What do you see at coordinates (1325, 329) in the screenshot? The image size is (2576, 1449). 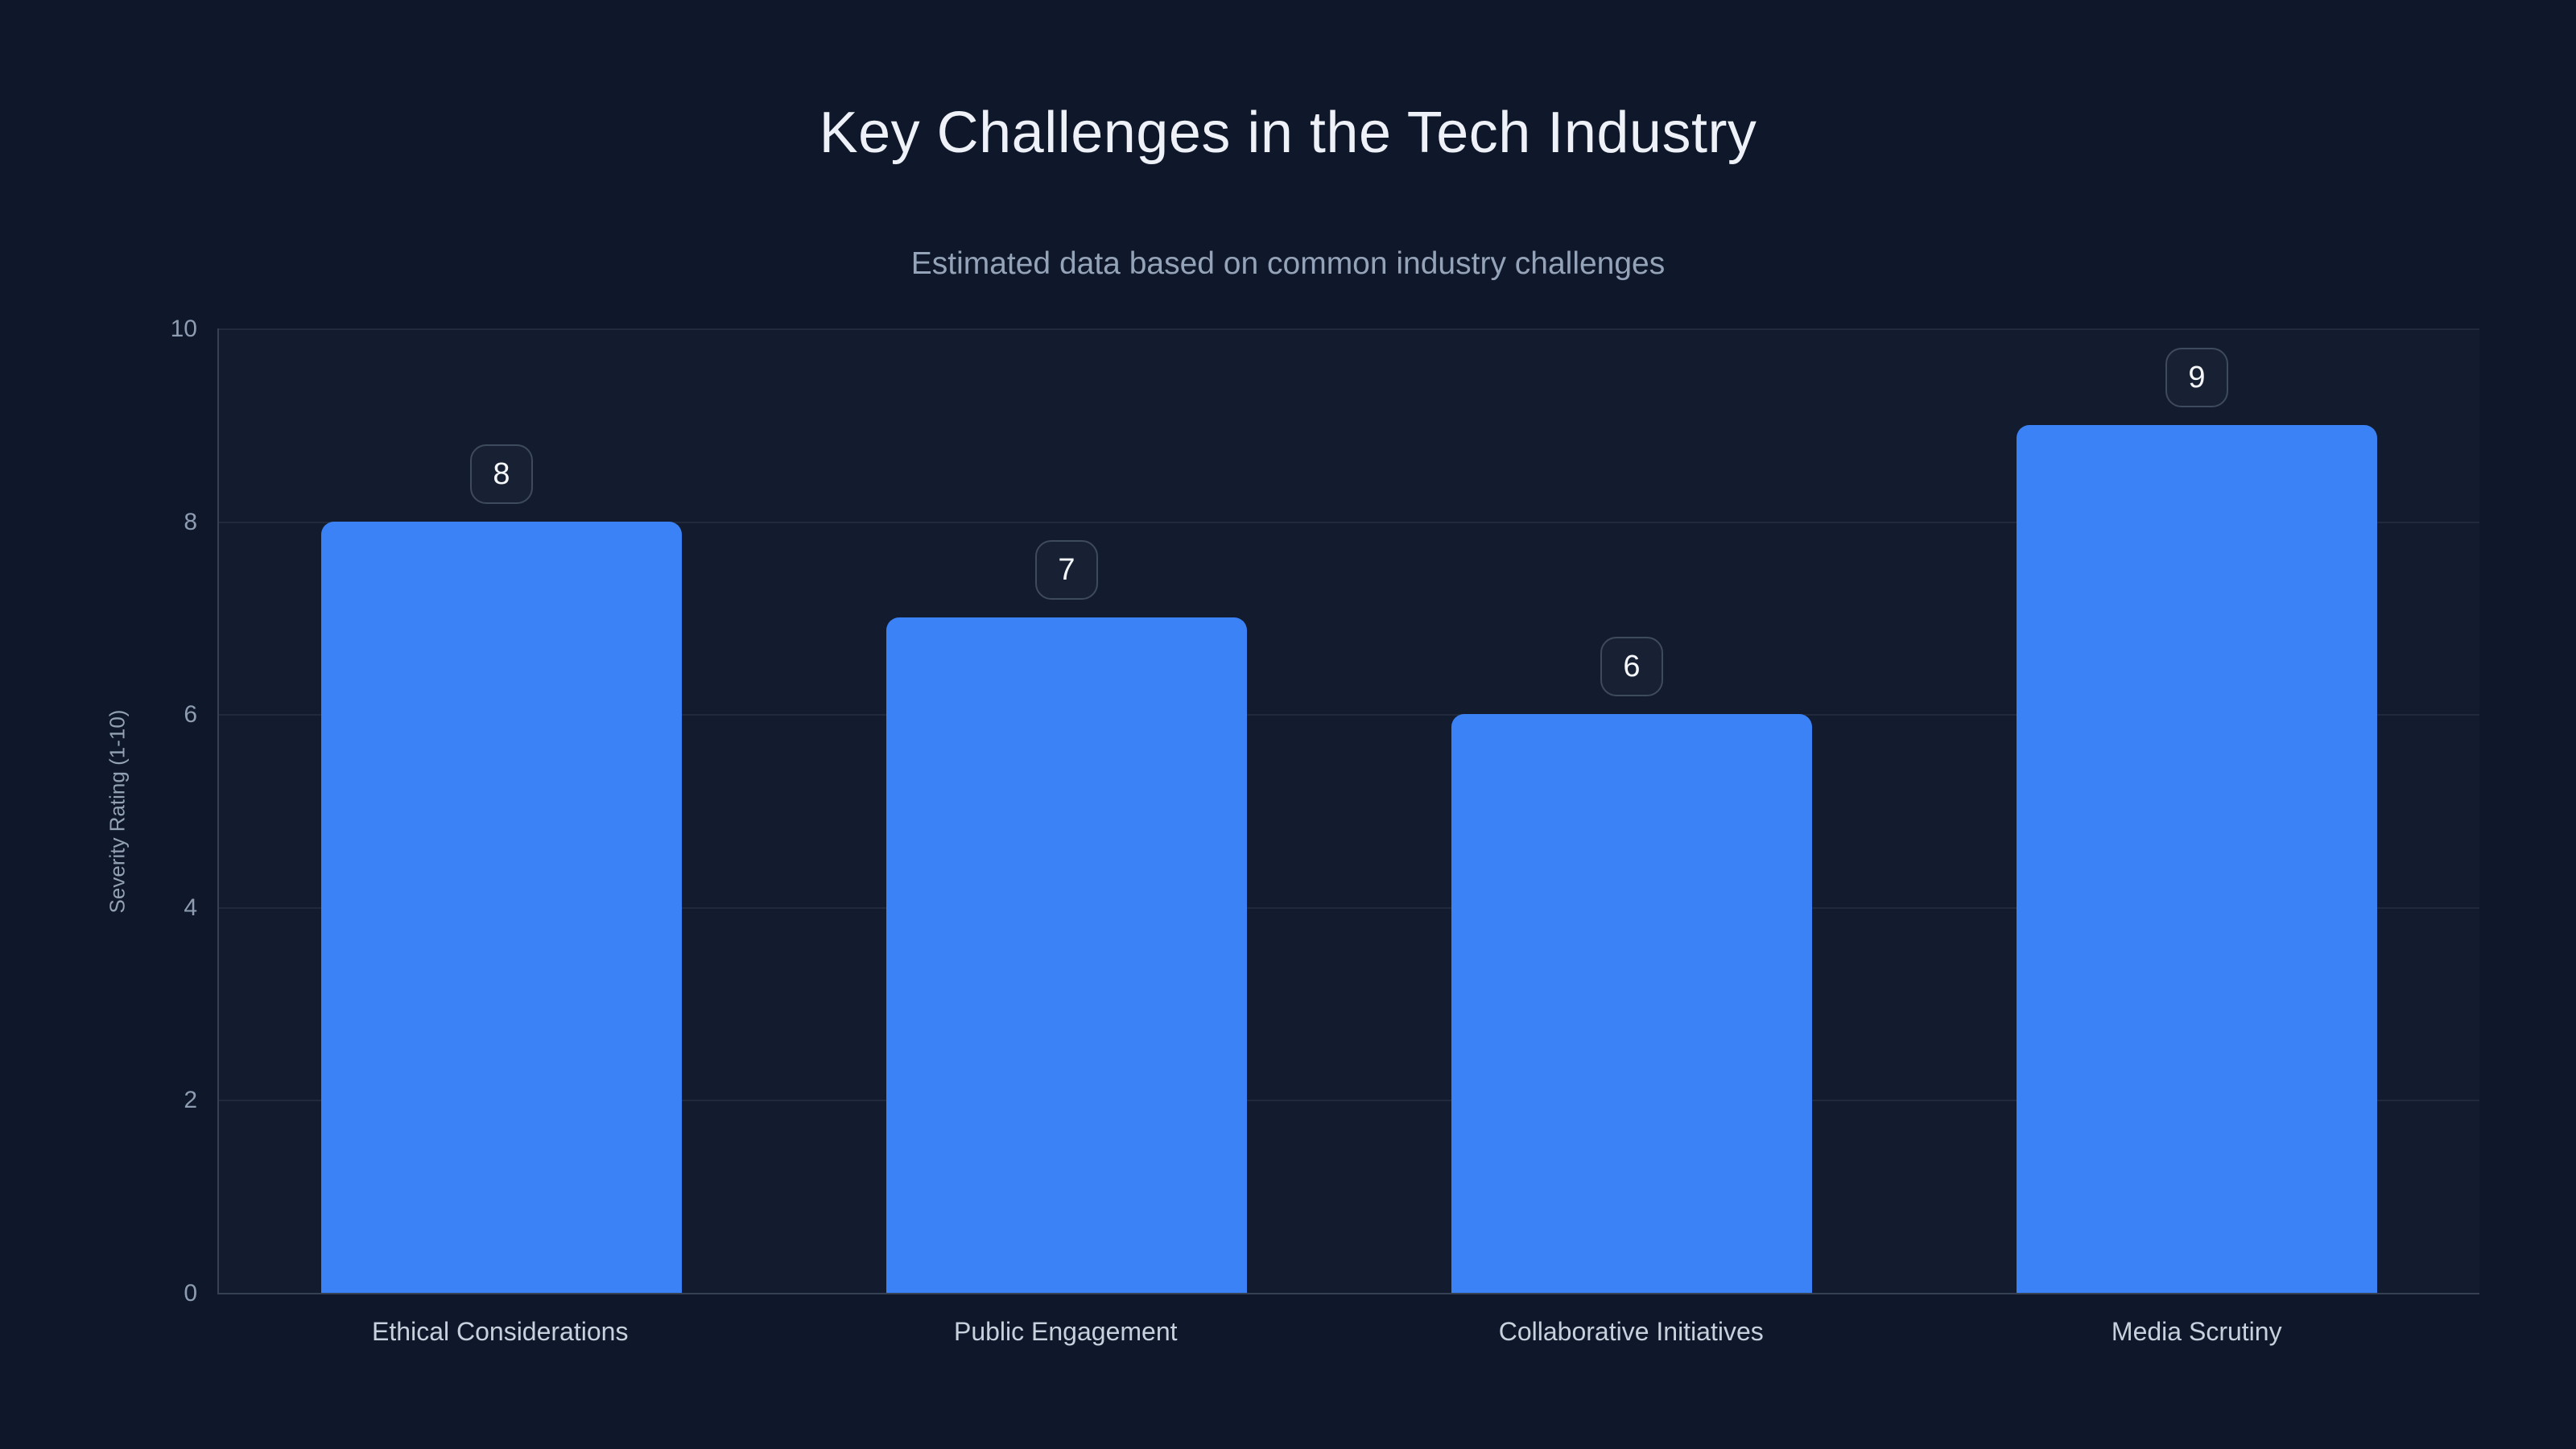 I see `gridline-10: 10` at bounding box center [1325, 329].